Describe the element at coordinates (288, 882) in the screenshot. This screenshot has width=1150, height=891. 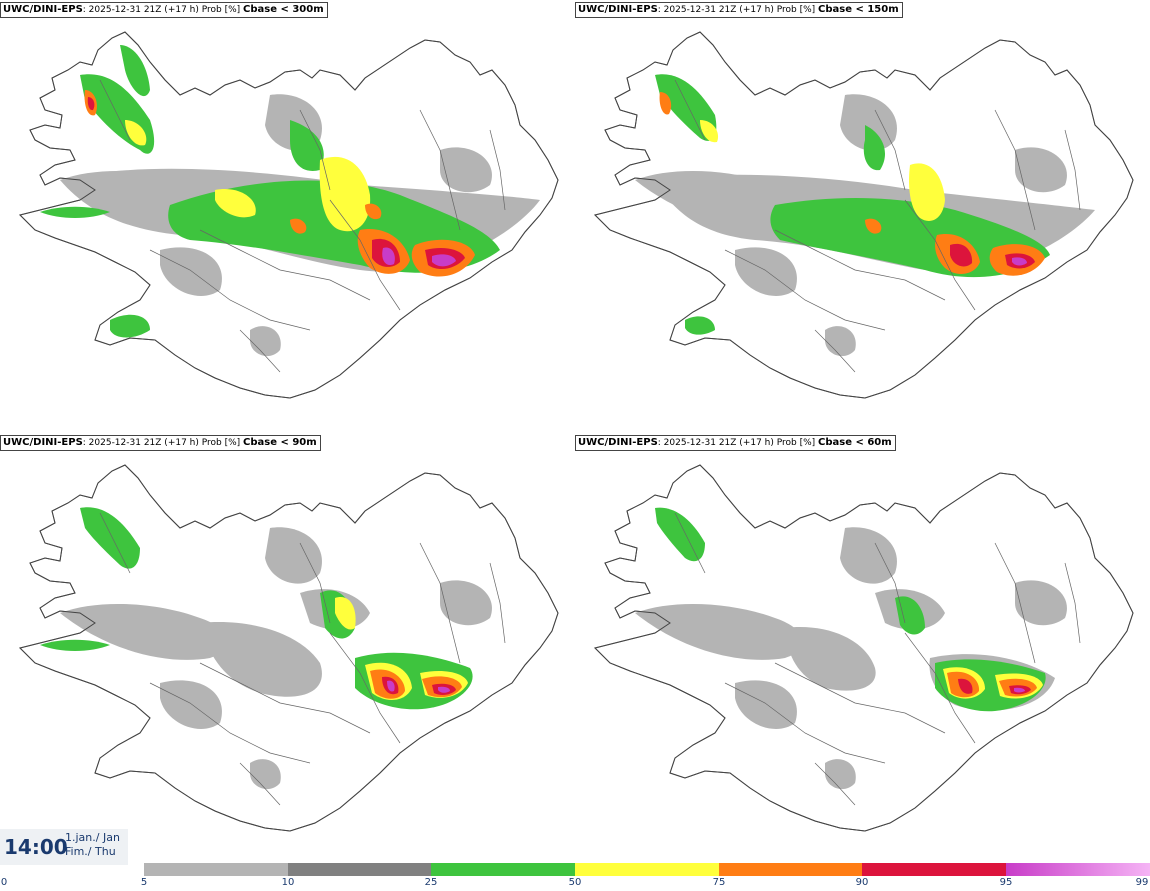
I see `legend-tick: 10` at that location.